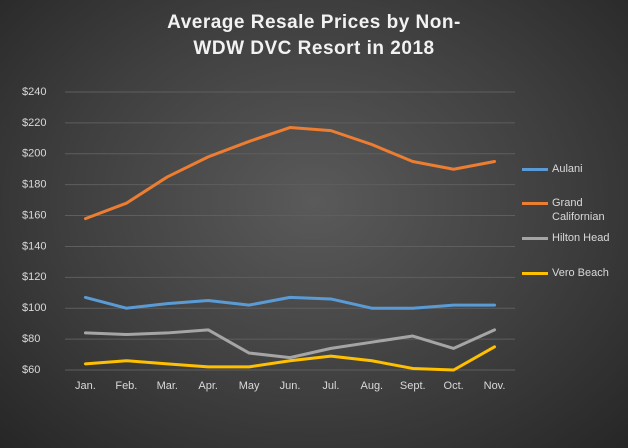 The image size is (628, 448). I want to click on x-tick-label: Apr., so click(208, 386).